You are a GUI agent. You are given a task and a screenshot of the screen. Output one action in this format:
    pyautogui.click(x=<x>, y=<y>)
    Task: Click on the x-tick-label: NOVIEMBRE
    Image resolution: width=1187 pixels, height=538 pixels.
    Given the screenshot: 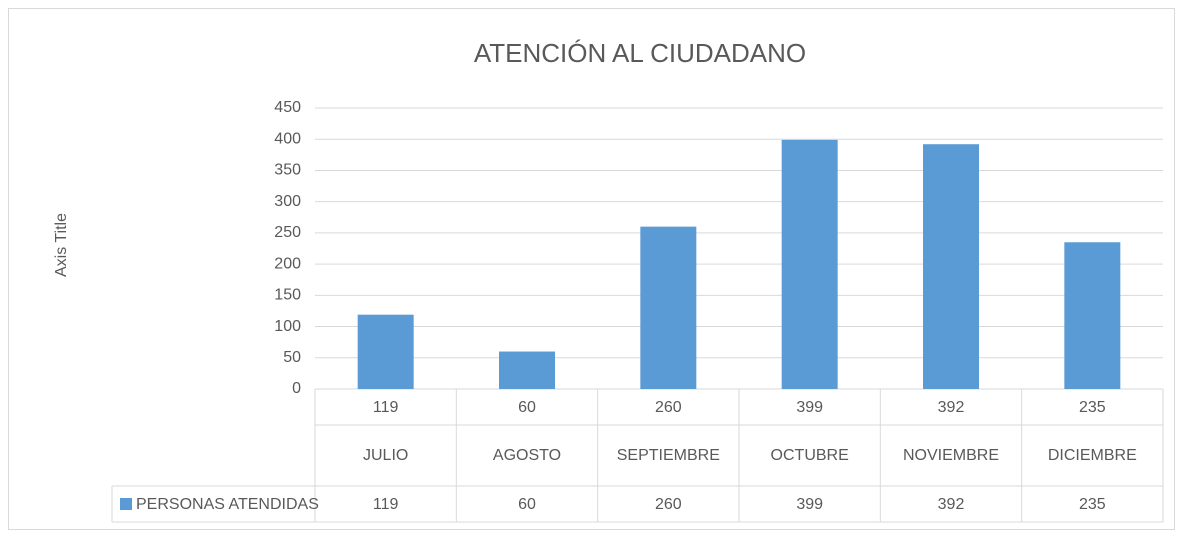 What is the action you would take?
    pyautogui.click(x=950, y=455)
    